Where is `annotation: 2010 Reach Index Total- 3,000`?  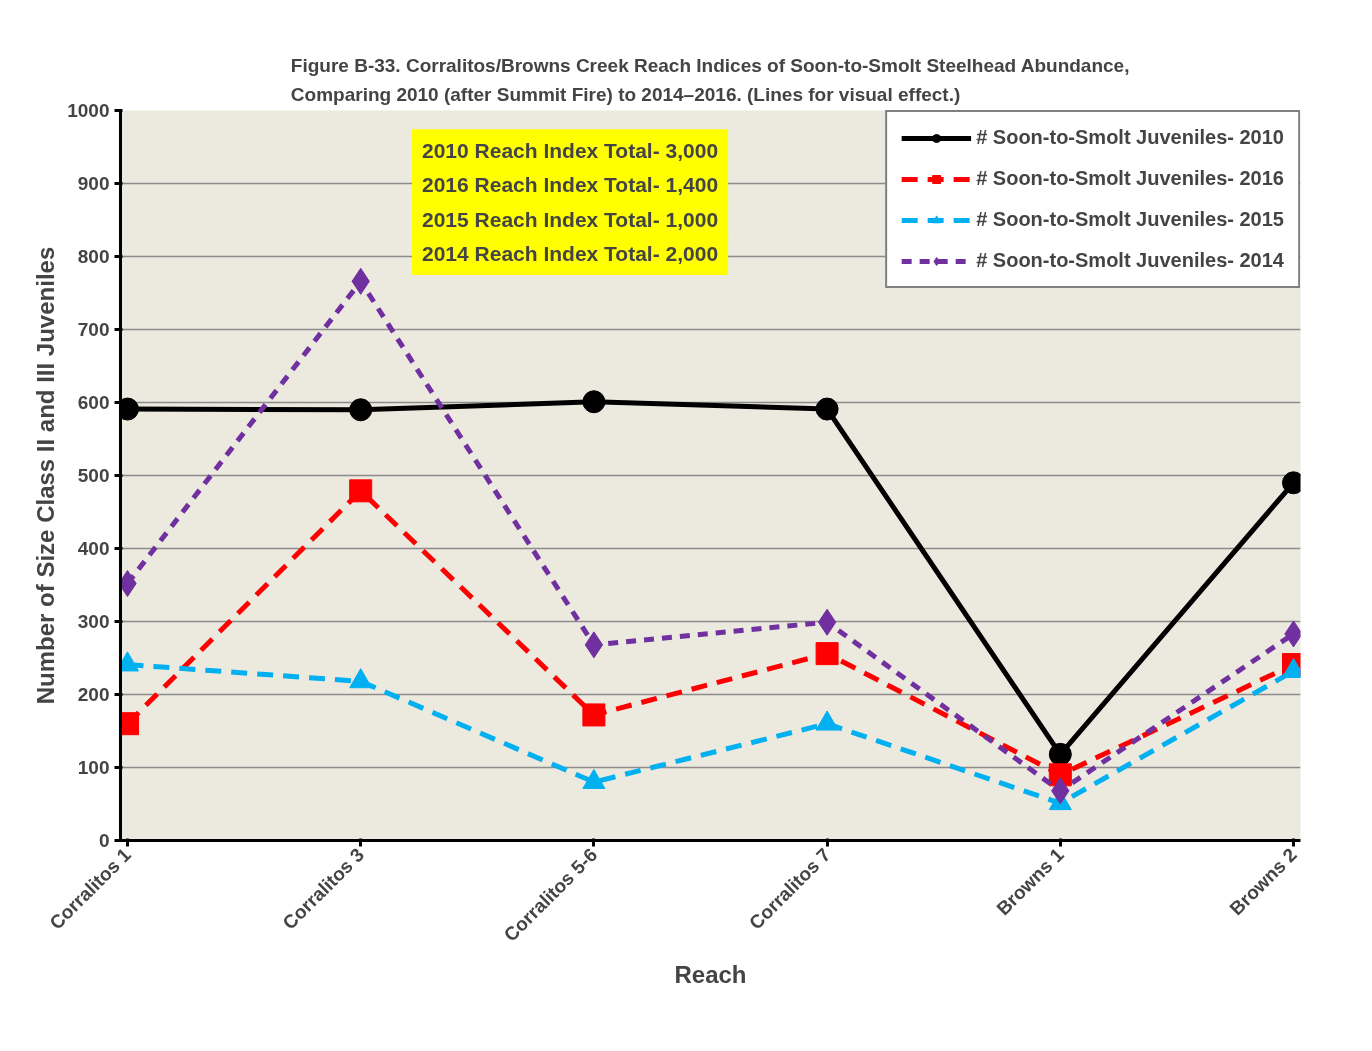
annotation: 2010 Reach Index Total- 3,000 is located at coordinates (570, 151).